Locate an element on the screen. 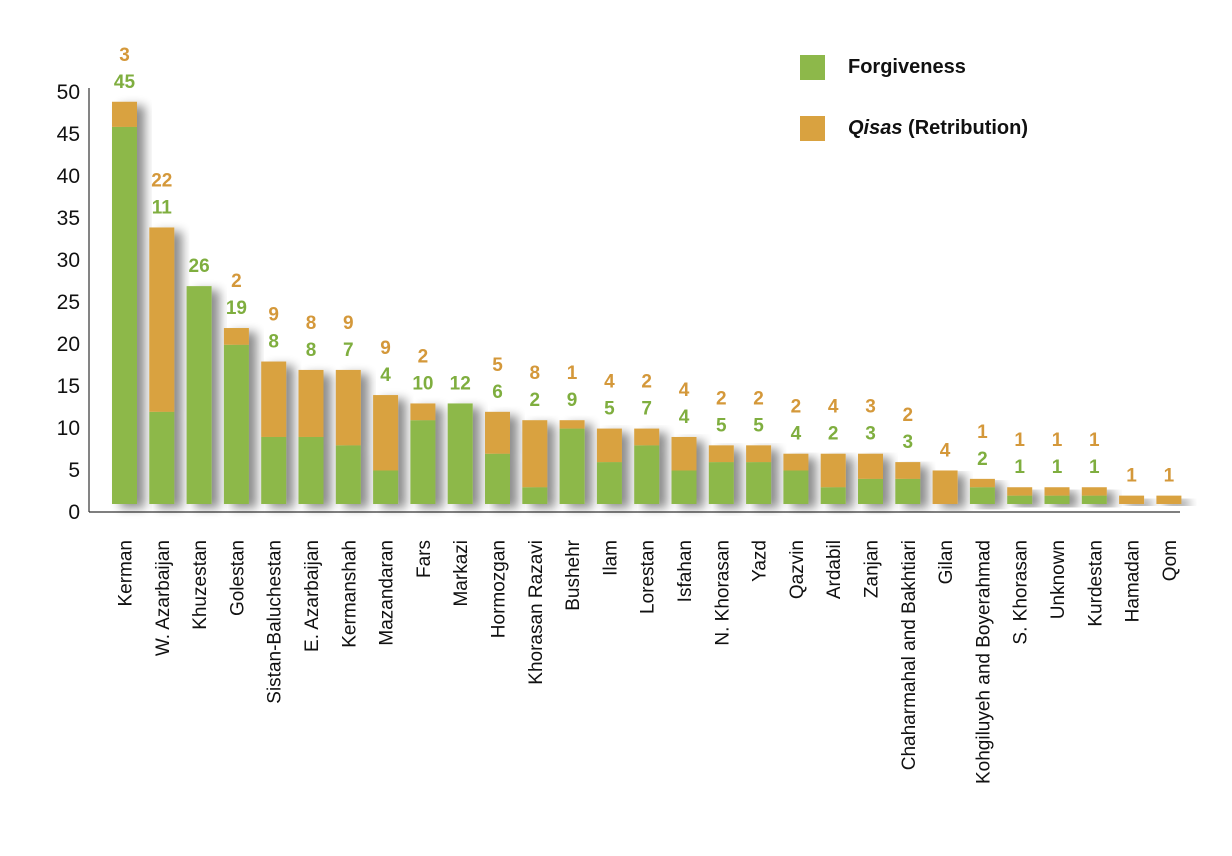 This screenshot has width=1232, height=856. x-tick-label: W. Azarbaijan is located at coordinates (163, 598).